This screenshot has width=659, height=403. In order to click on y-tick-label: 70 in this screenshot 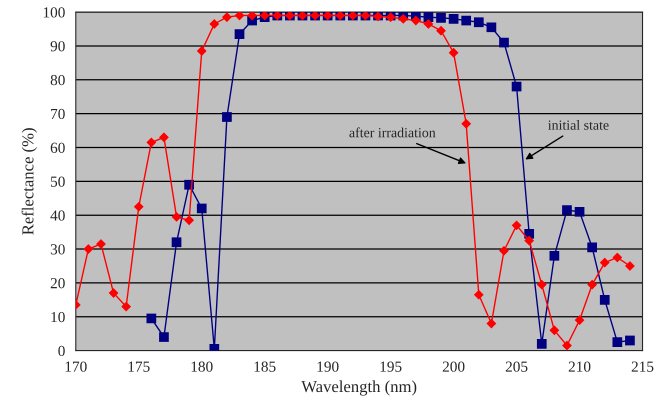, I will do `click(58, 114)`.